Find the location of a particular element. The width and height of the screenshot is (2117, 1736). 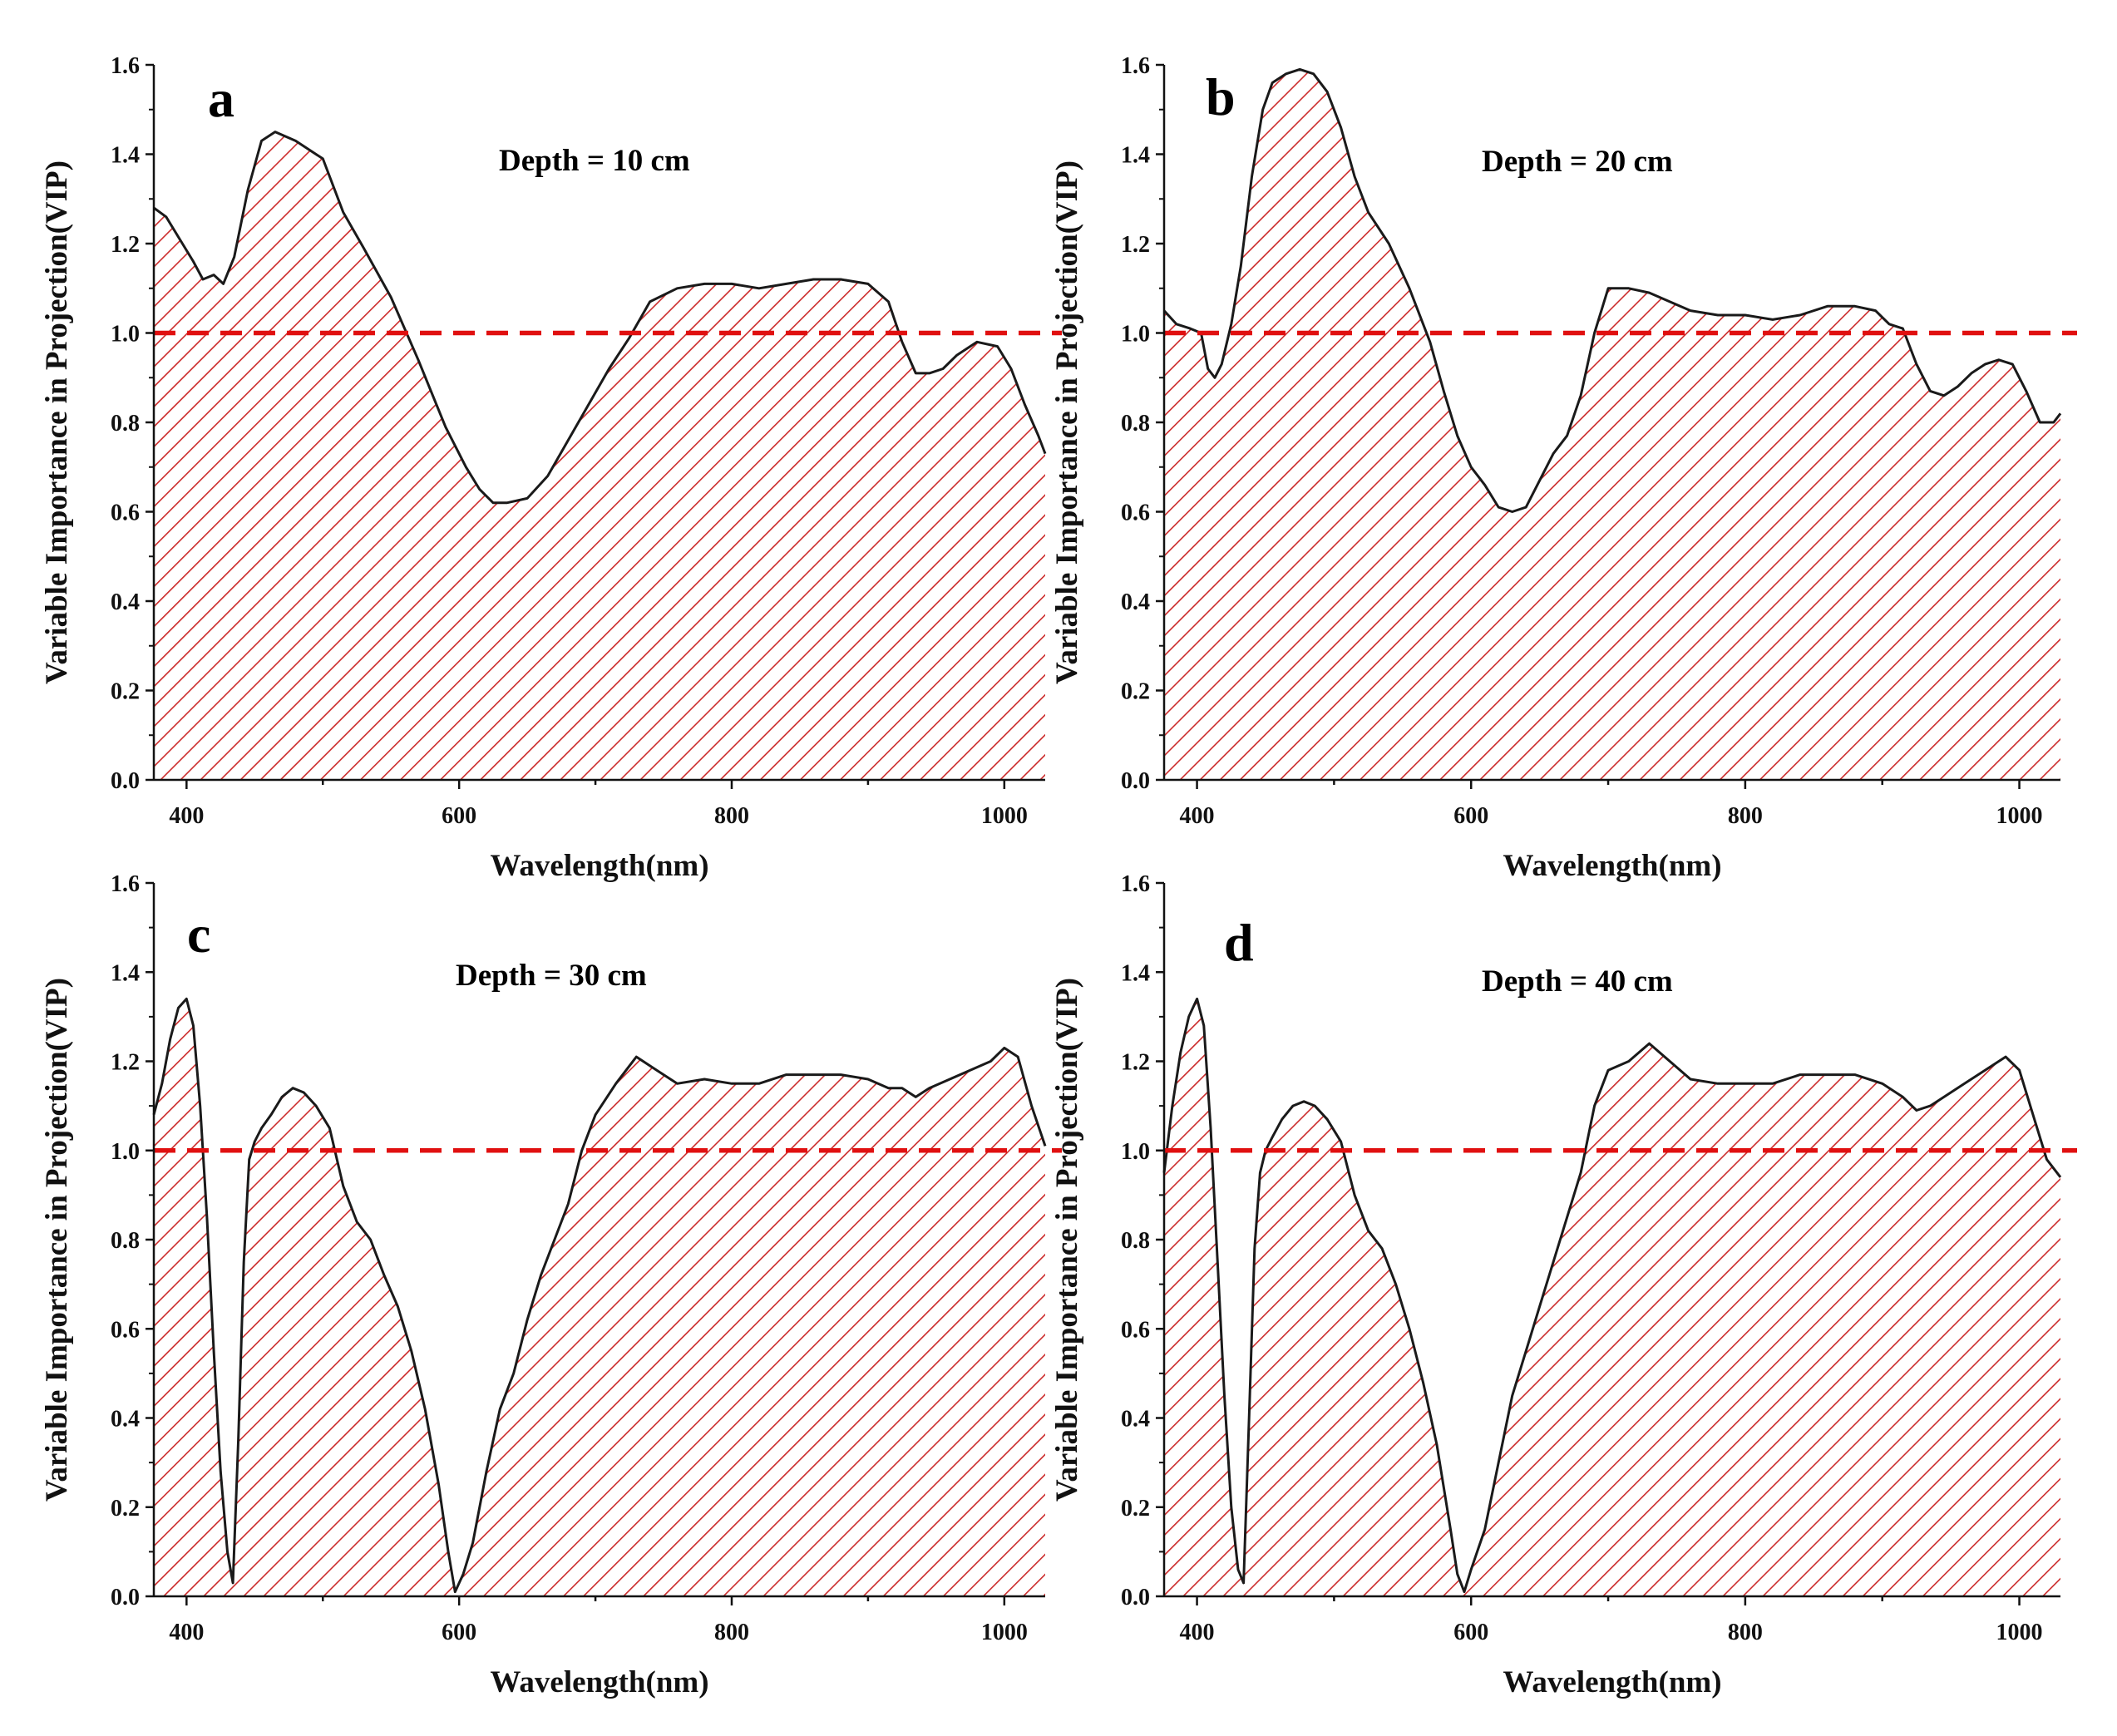

panel-letter: d is located at coordinates (1239, 942).